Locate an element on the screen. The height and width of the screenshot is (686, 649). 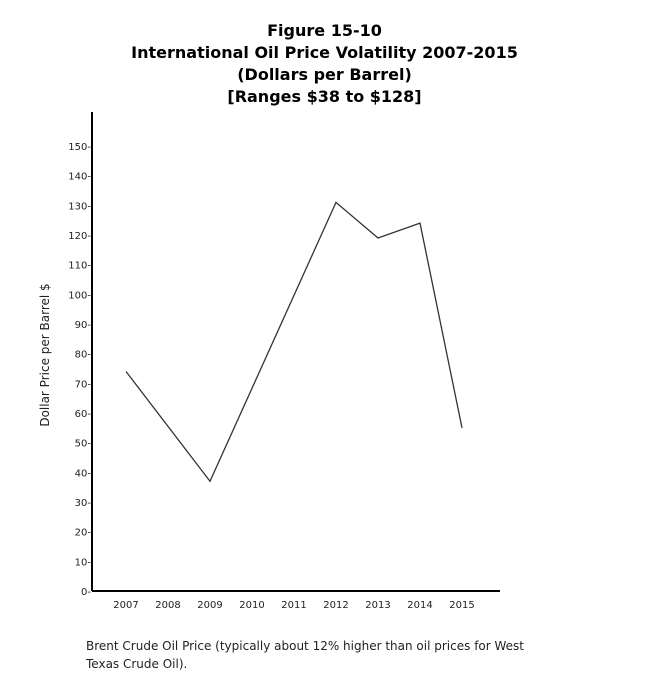
x-tick-label: 2007 is located at coordinates (125, 605).